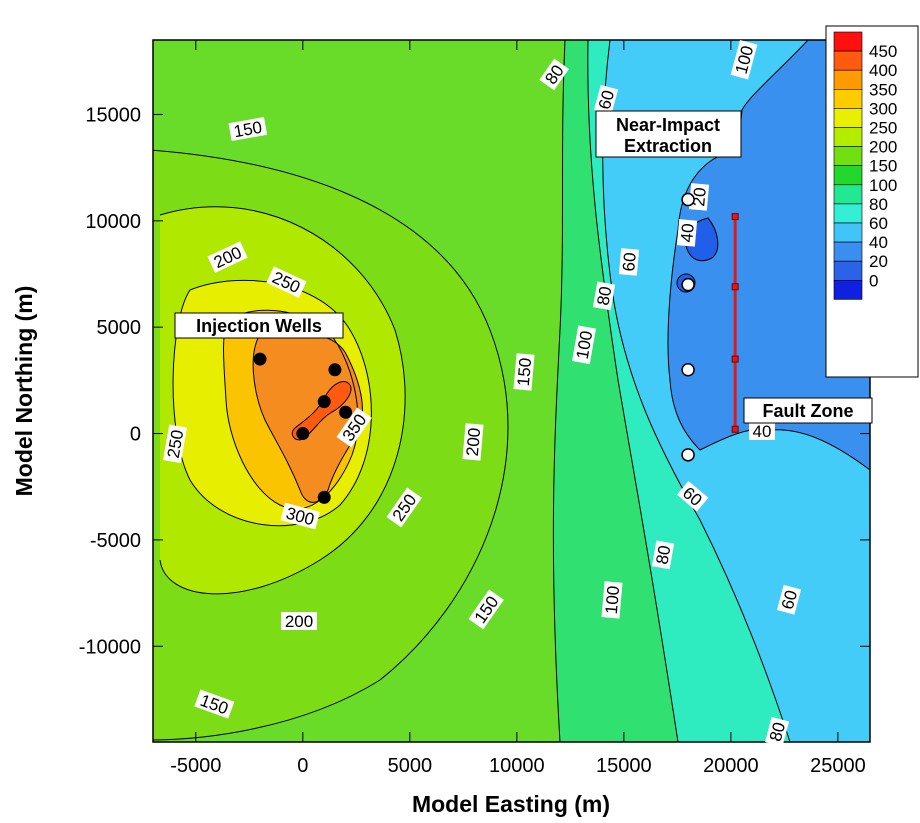 Image resolution: width=920 pixels, height=823 pixels. I want to click on legend-level-label: 300, so click(883, 108).